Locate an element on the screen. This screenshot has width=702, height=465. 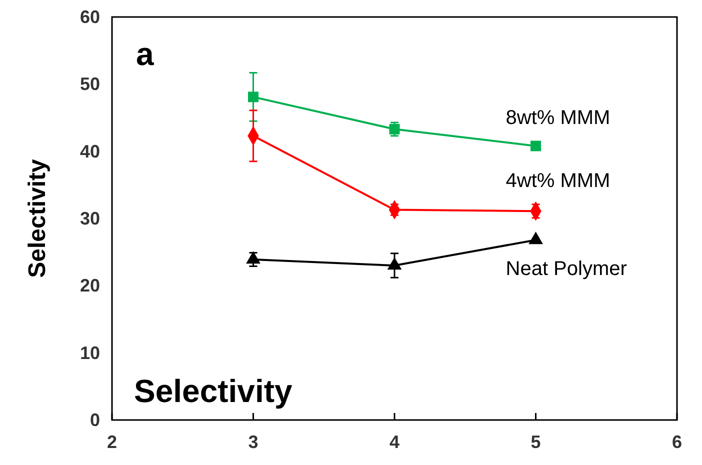
y-axis-title: Selectivity is located at coordinates (37, 218).